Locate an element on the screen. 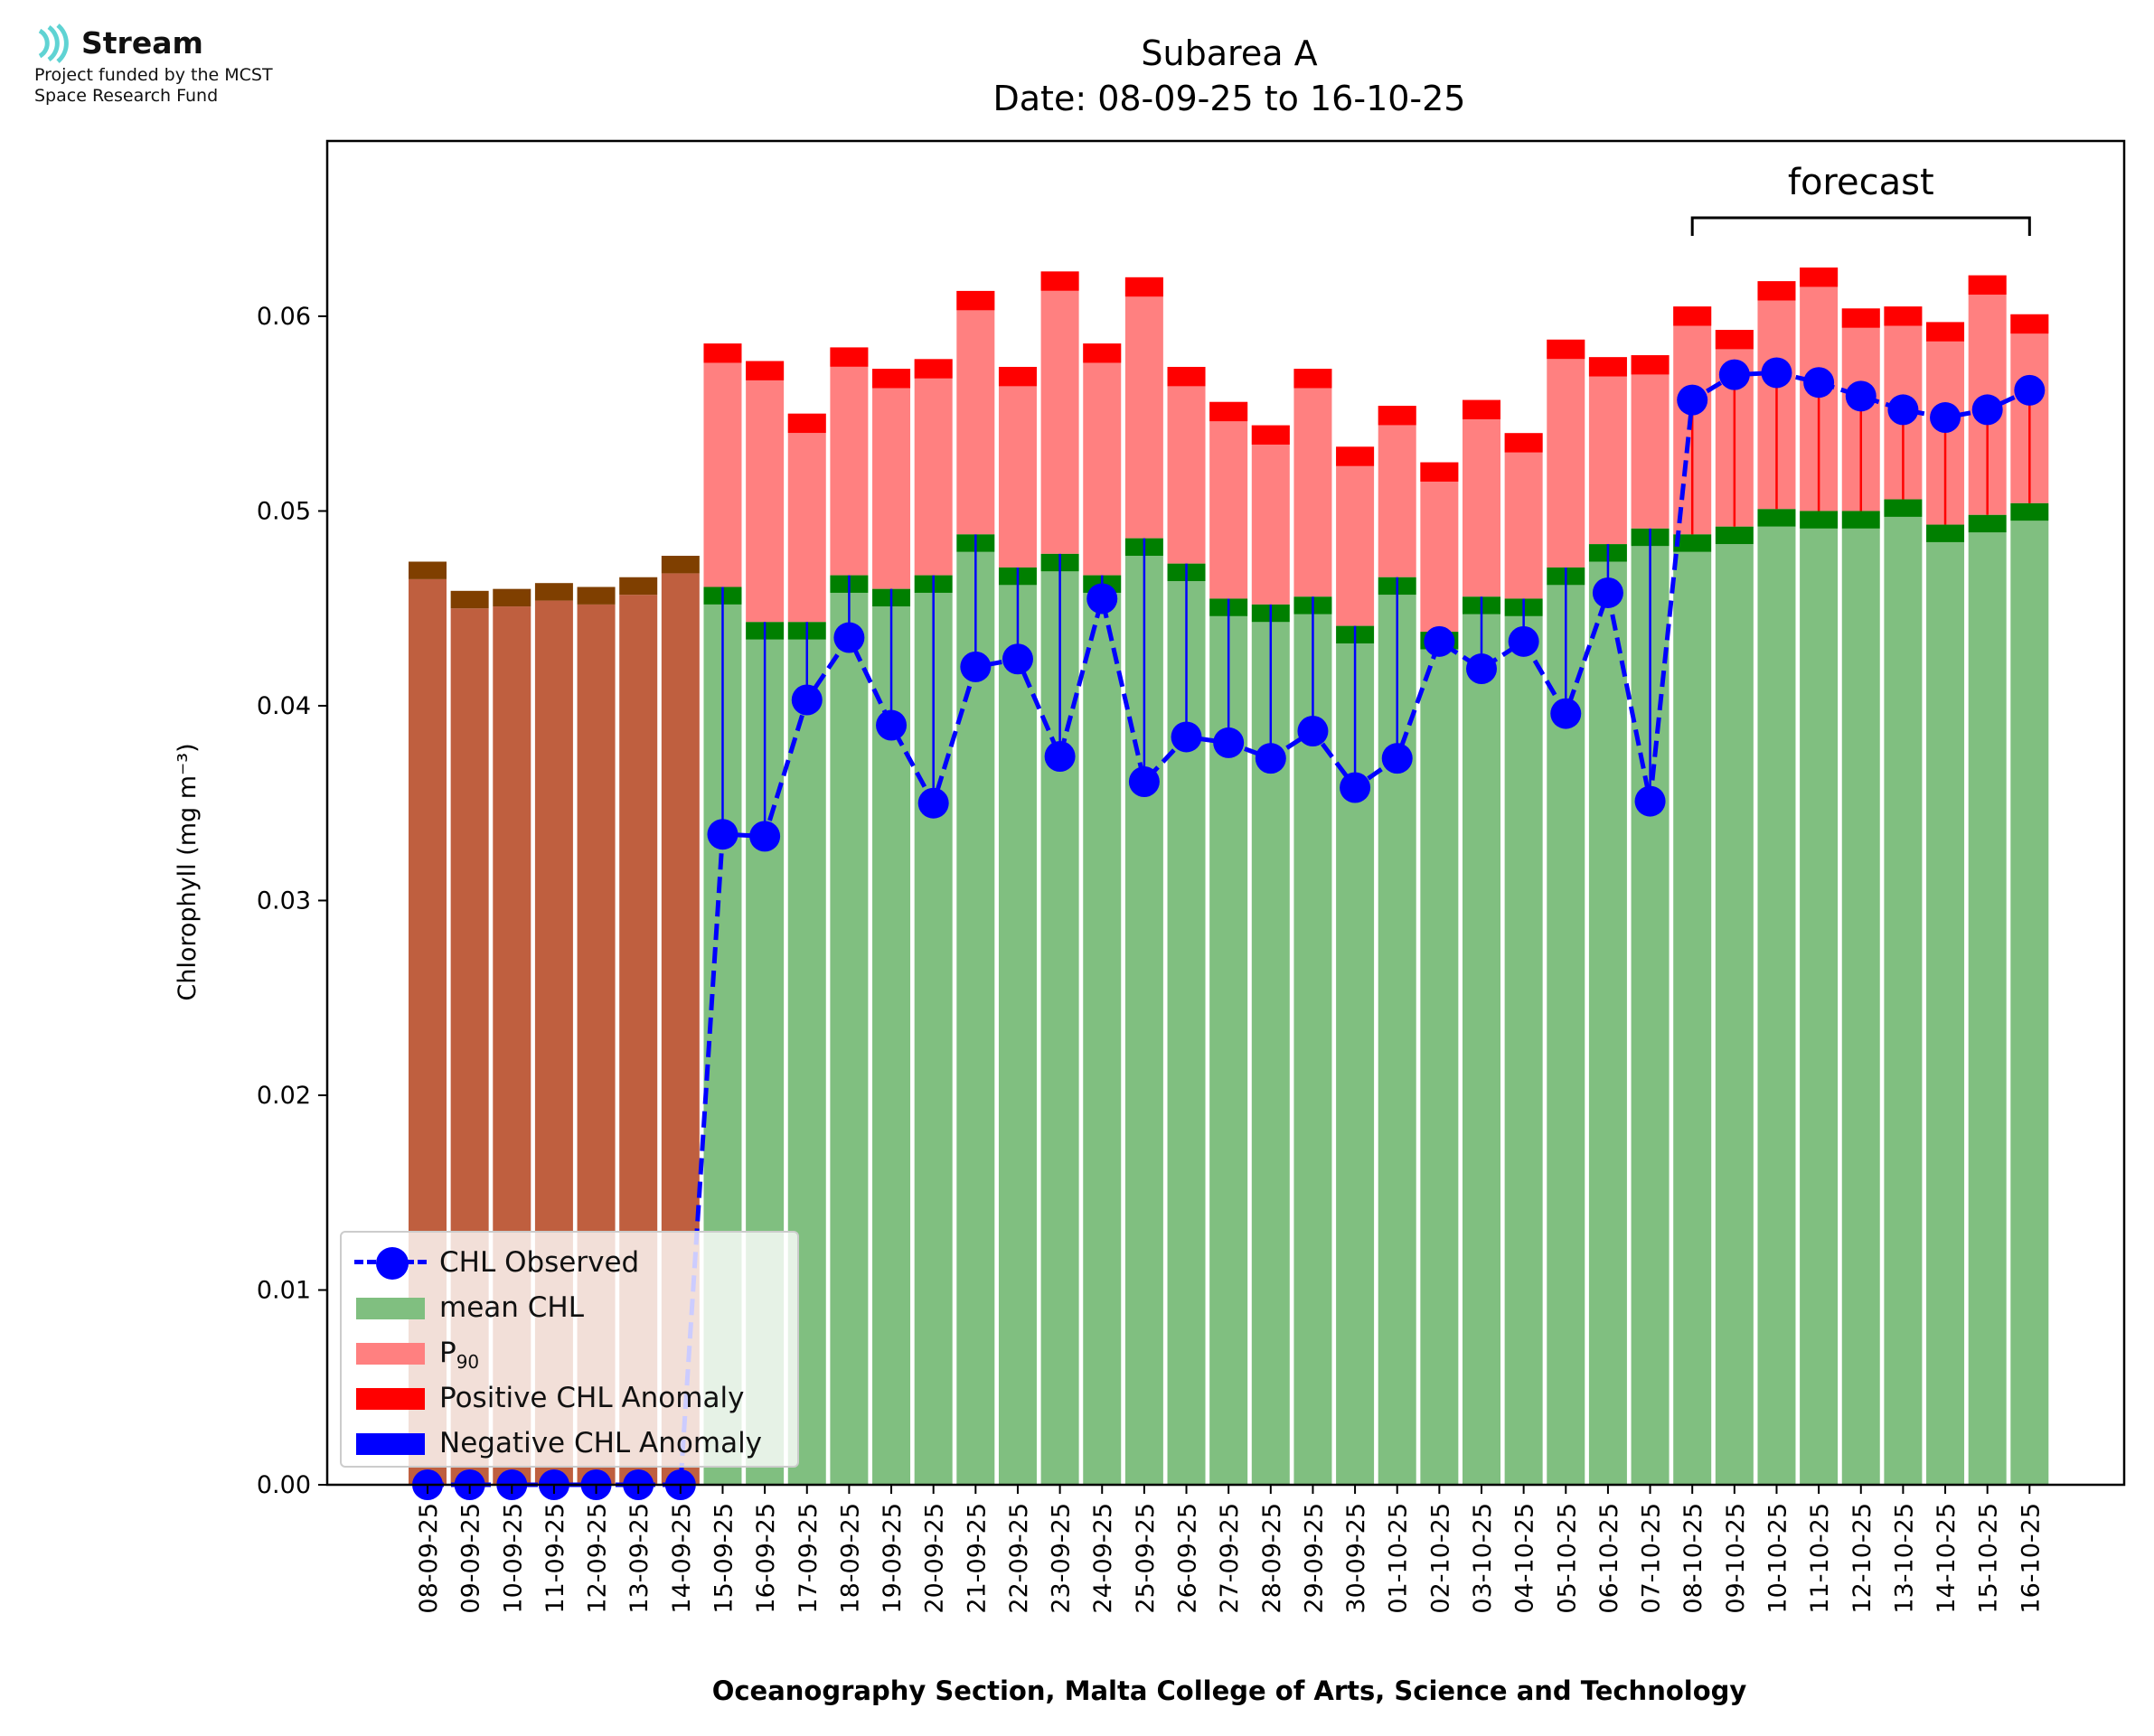  x-tick-label: 14-10-25 is located at coordinates (1947, 1558).